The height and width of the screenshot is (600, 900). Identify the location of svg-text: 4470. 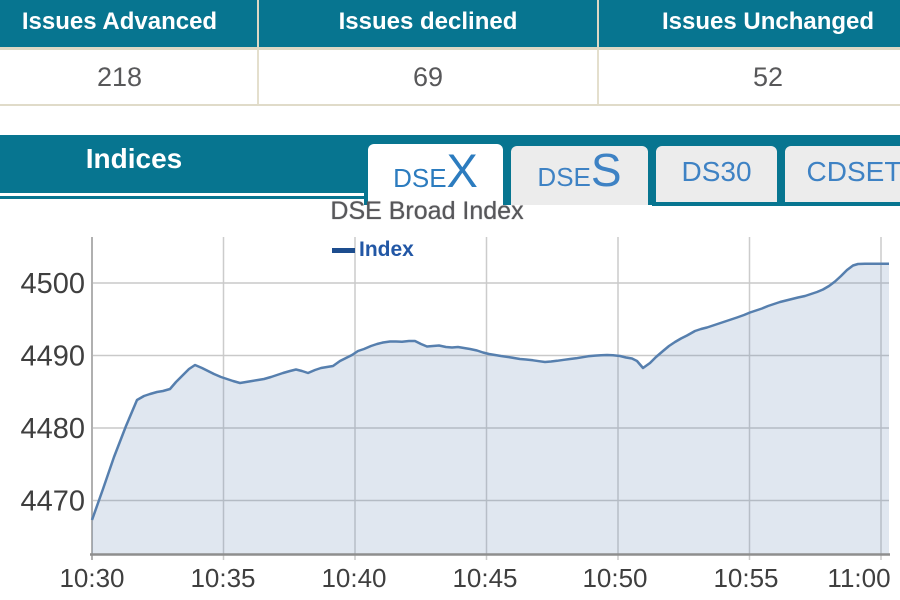
(52, 502).